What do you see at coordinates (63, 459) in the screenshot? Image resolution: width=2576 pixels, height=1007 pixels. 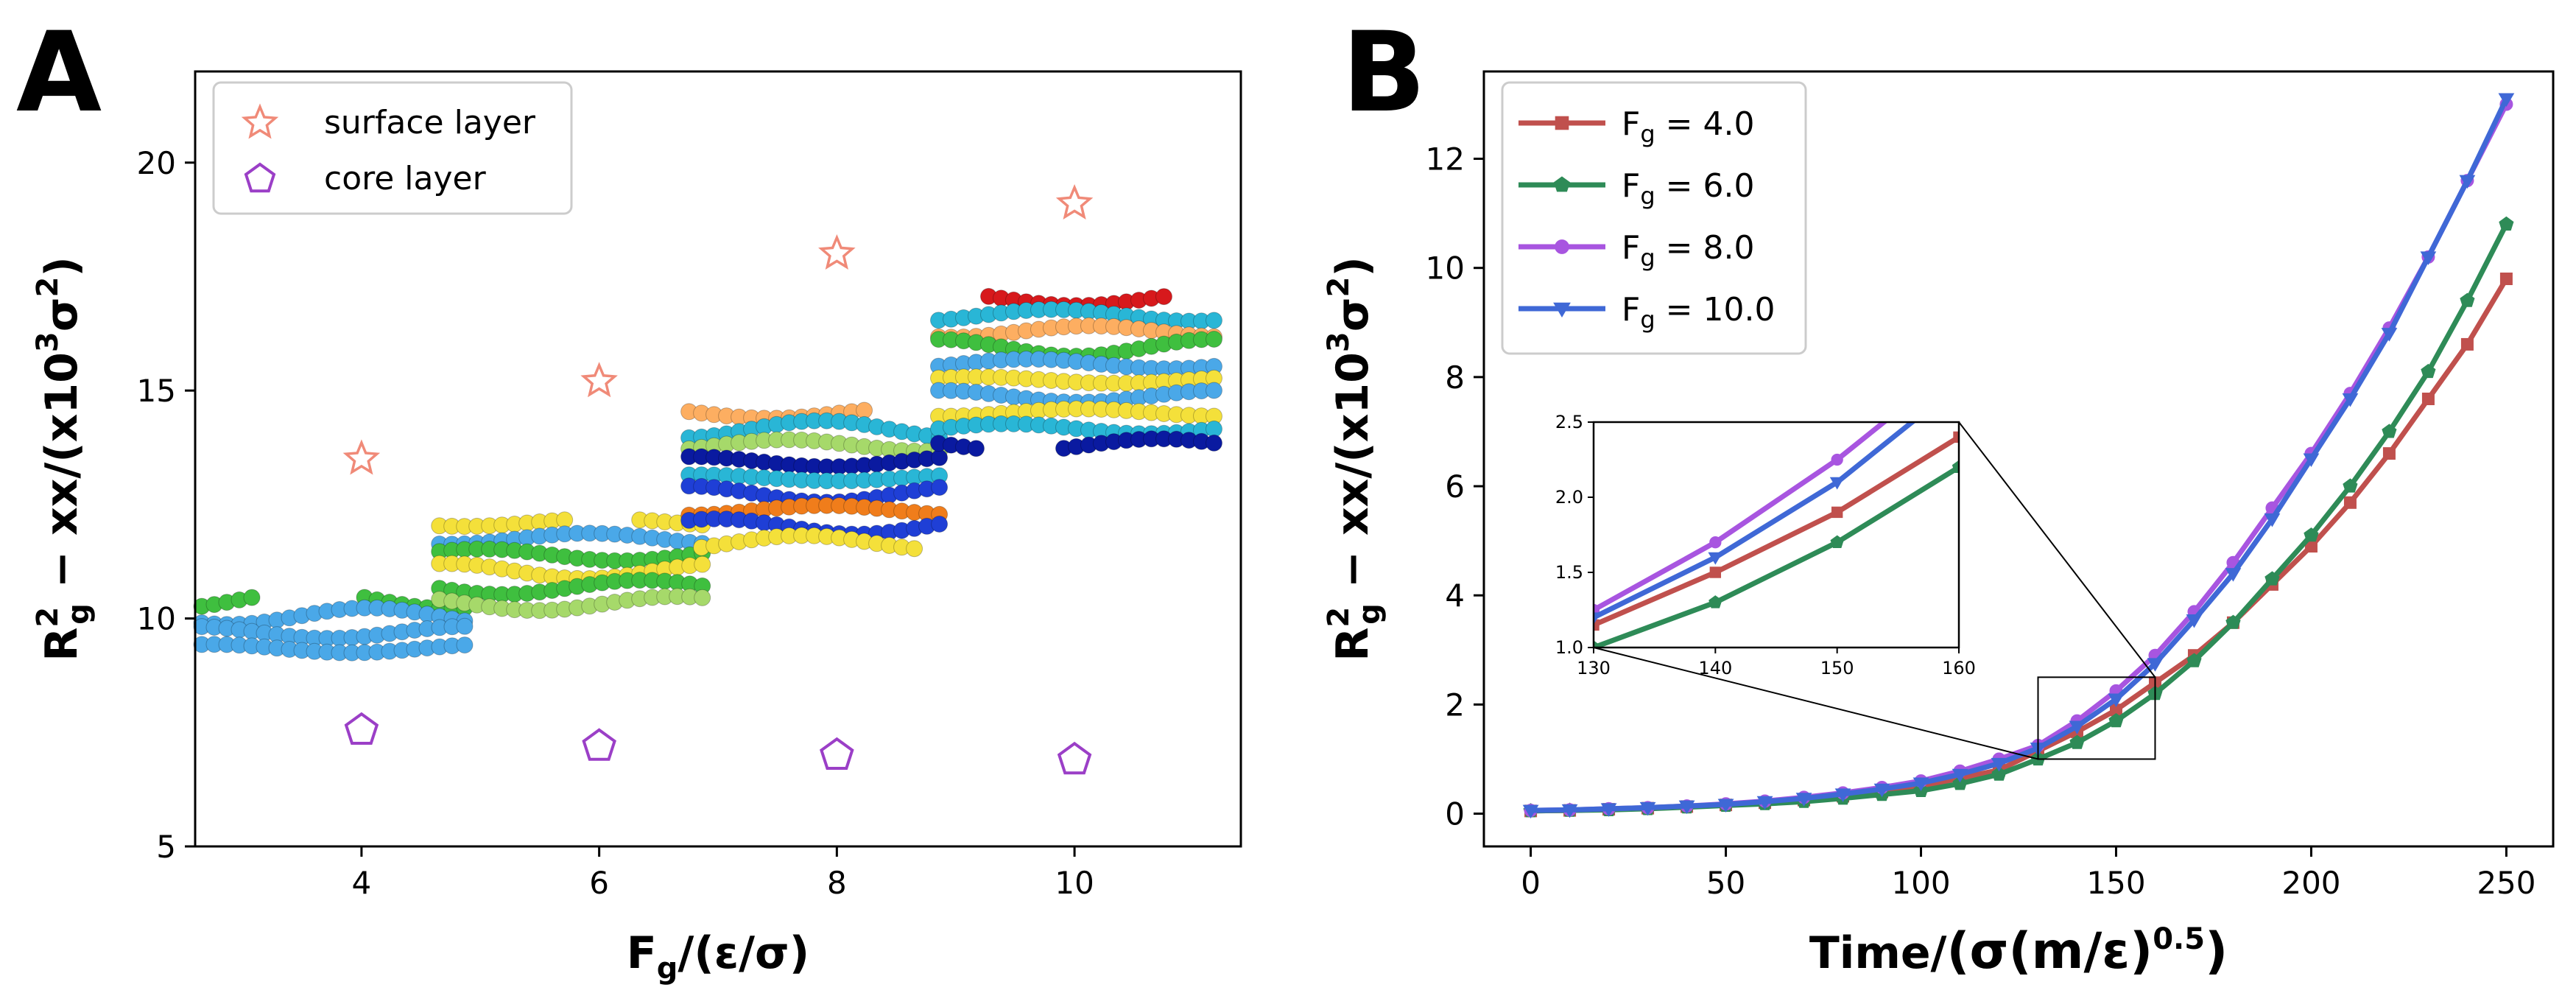 I see `panel-a-y-label: R2g − xx/(x103σ2)` at bounding box center [63, 459].